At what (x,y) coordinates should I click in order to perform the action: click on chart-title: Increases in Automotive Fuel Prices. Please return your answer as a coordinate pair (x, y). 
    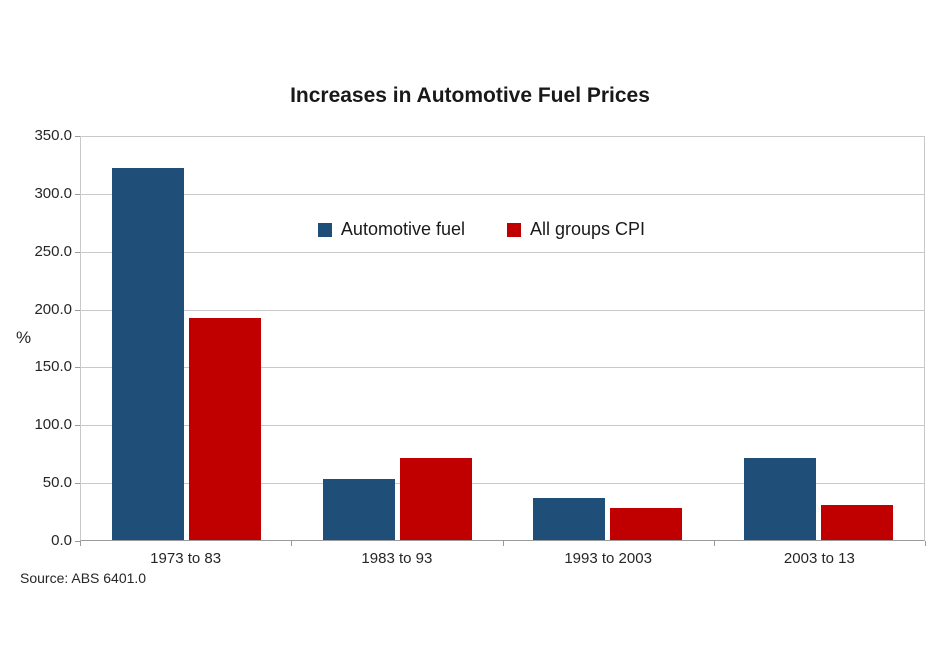
    Looking at the image, I should click on (470, 95).